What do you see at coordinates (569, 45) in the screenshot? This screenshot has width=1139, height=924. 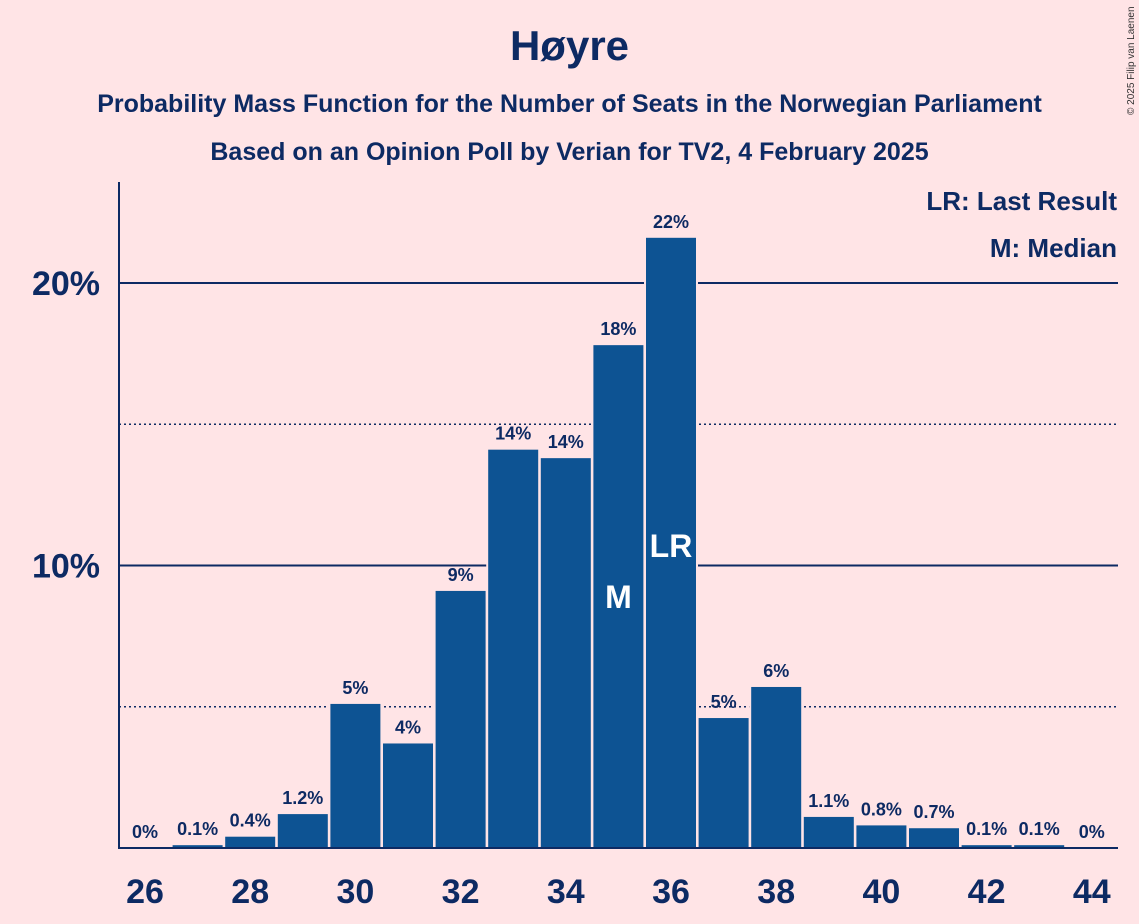 I see `chart-title: Høyre` at bounding box center [569, 45].